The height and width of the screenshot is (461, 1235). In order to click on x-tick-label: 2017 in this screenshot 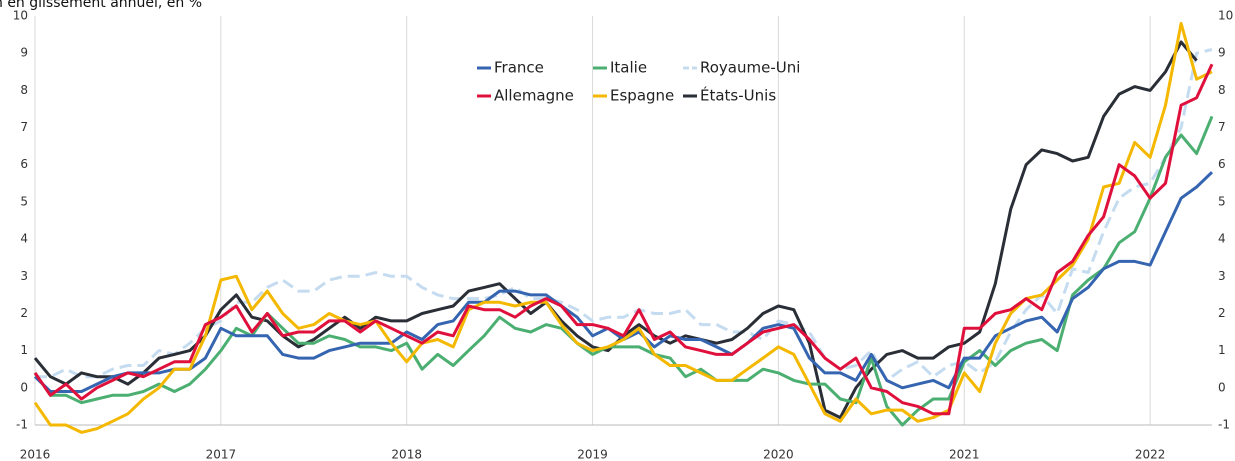, I will do `click(221, 454)`.